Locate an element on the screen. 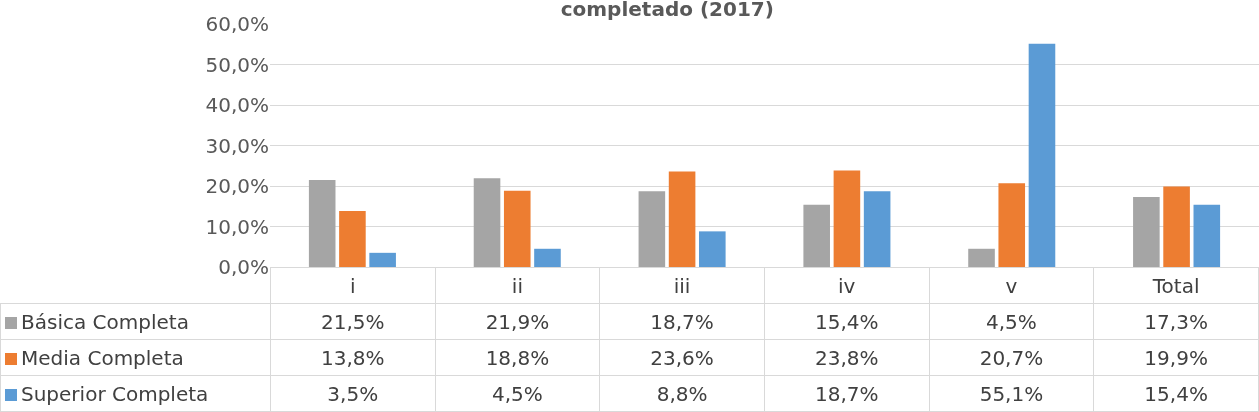 Image resolution: width=1259 pixels, height=412 pixels. data-label: 20,7% is located at coordinates (1011, 357).